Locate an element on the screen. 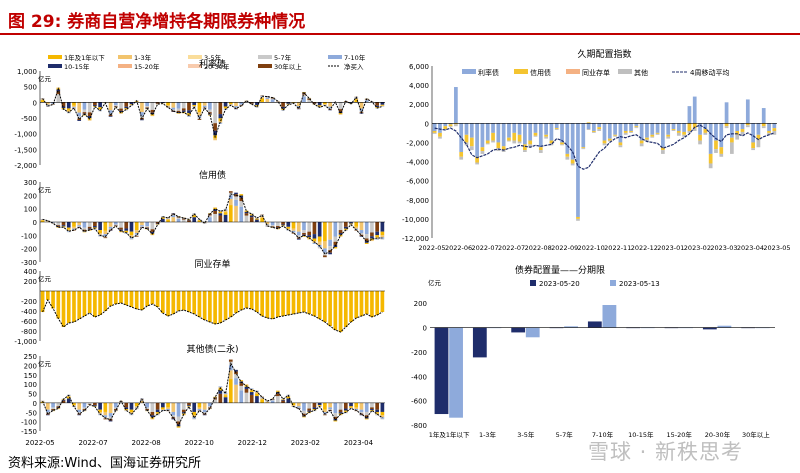  y-tick-label: -6,000 is located at coordinates (417, 182).